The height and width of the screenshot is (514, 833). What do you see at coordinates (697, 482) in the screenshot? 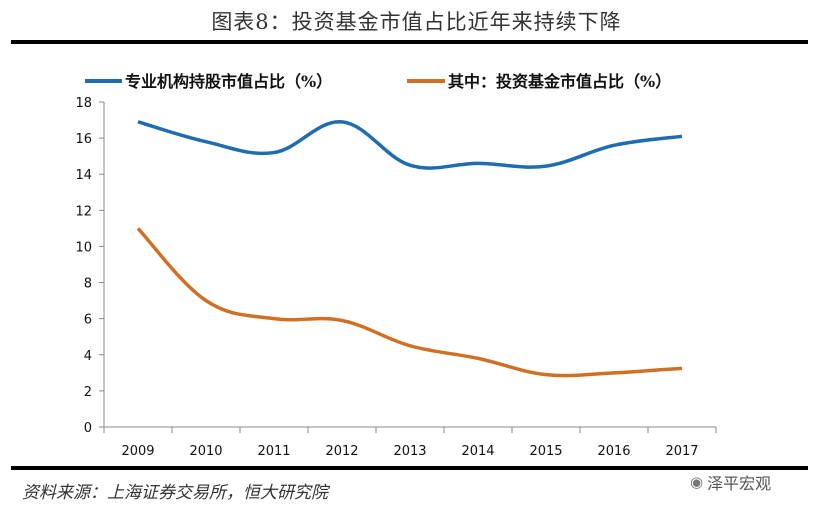
I see `wechat-icon: ◉` at bounding box center [697, 482].